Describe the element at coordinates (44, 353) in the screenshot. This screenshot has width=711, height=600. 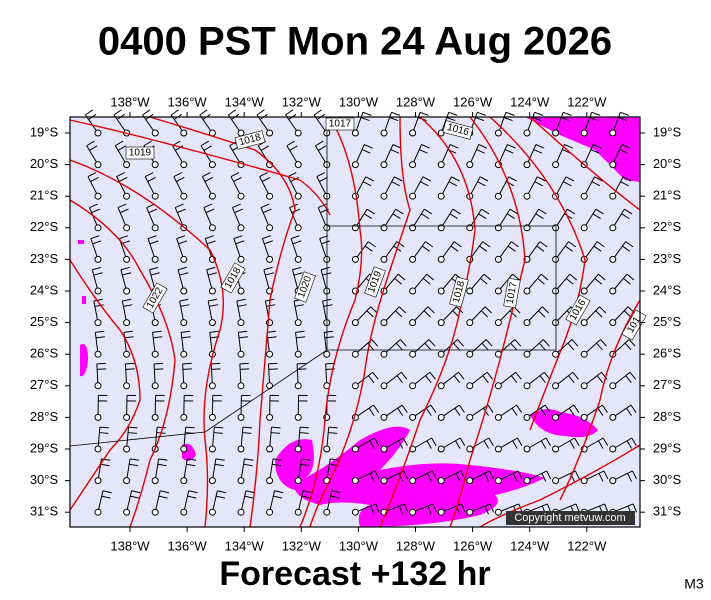
I see `lat-label: 26°S` at that location.